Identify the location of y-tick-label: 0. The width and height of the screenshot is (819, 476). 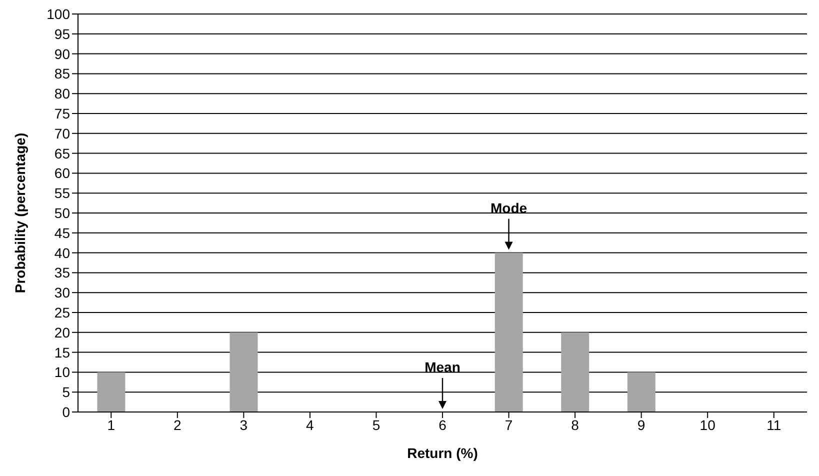
(66, 412).